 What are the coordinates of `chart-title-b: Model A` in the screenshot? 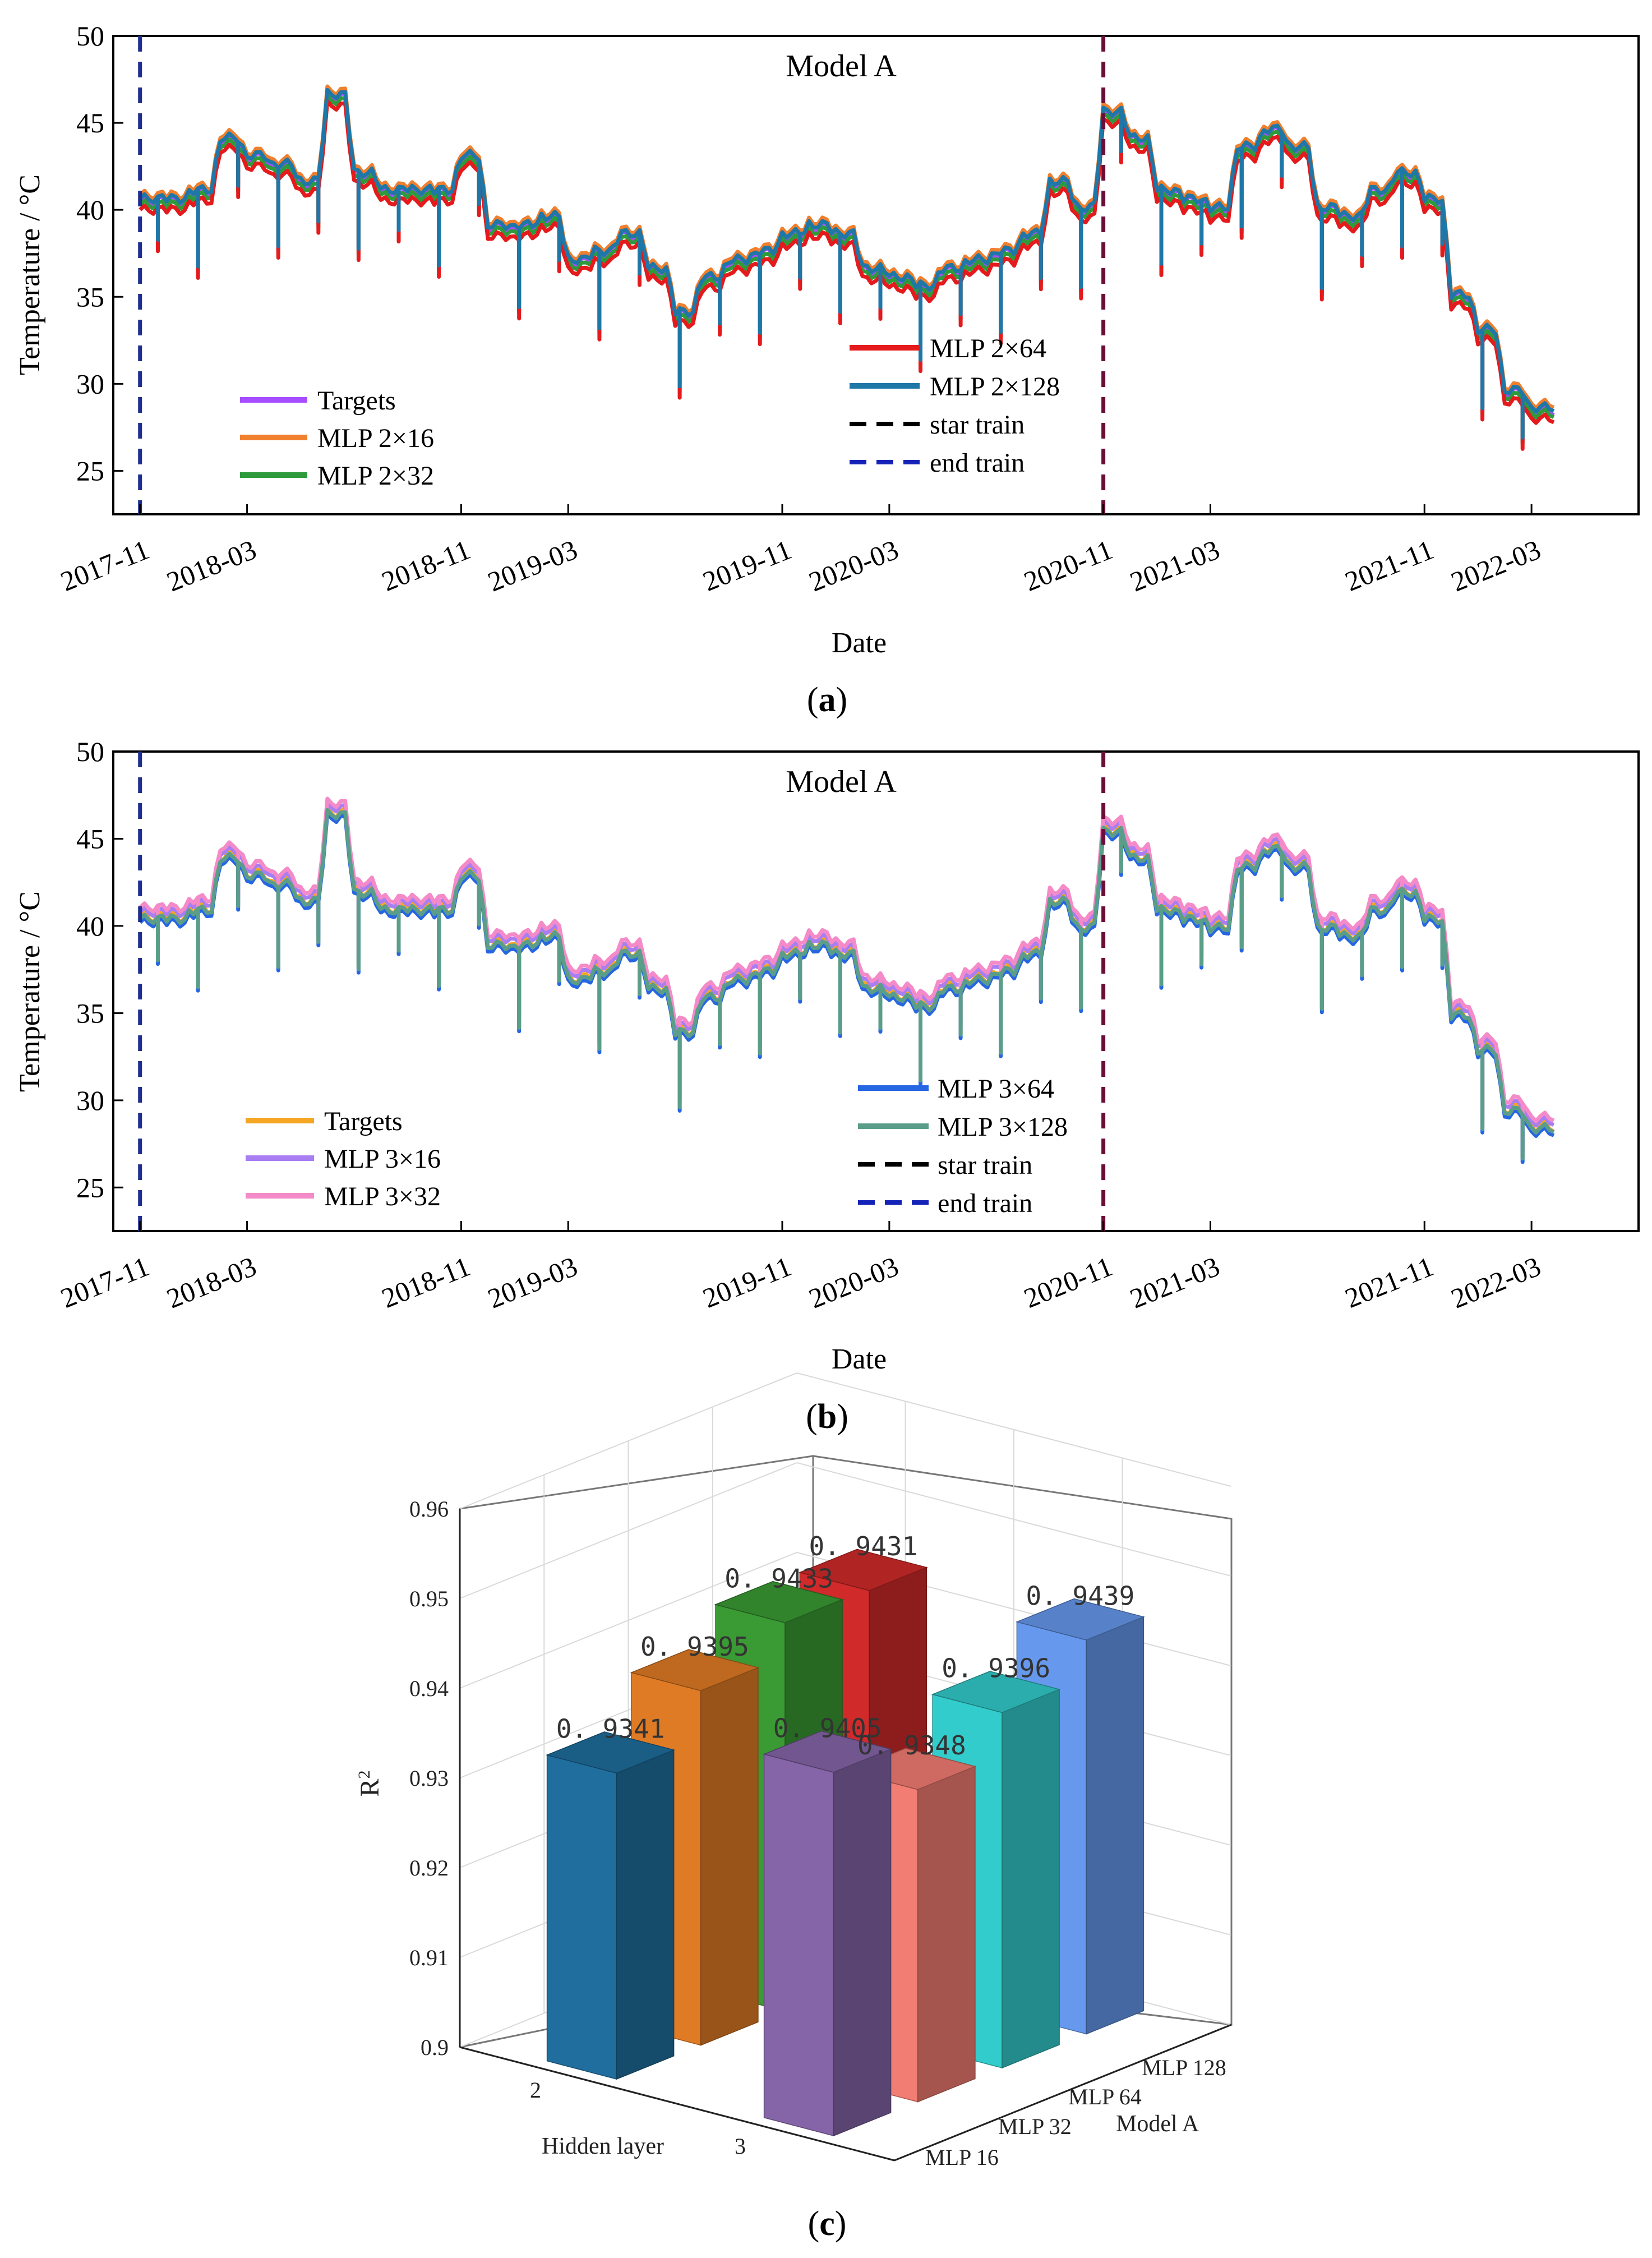 It's located at (841, 781).